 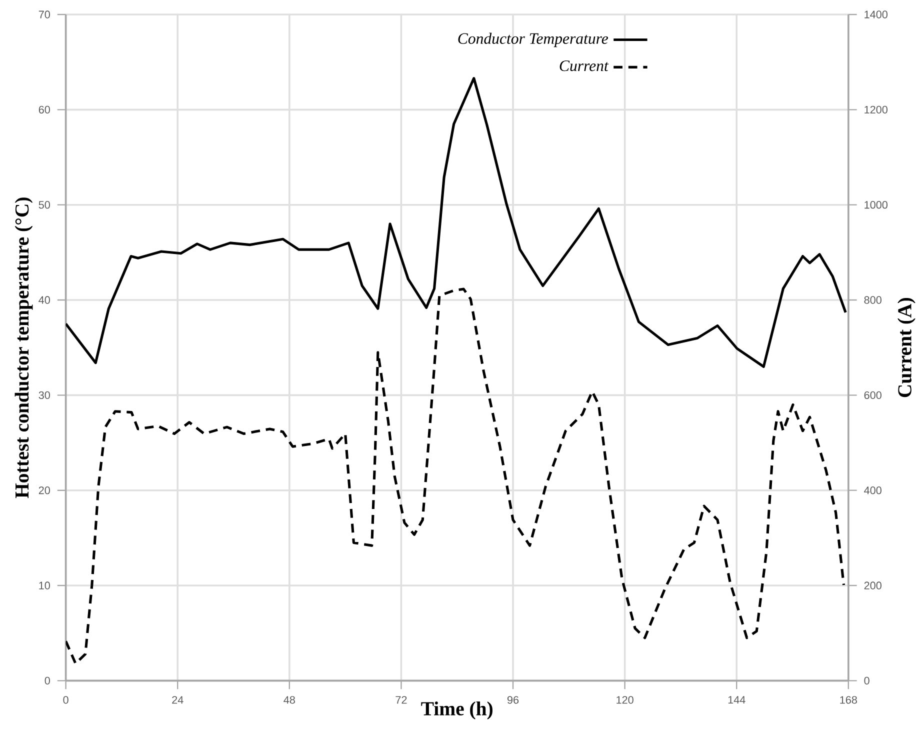 What do you see at coordinates (533, 40) in the screenshot?
I see `legend-label: Conductor Temperature` at bounding box center [533, 40].